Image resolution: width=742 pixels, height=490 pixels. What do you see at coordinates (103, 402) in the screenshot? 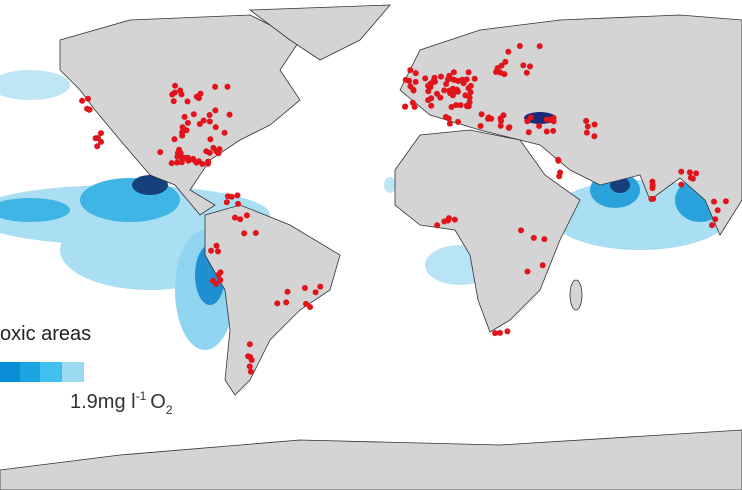
I see `label-main: 1.9mg l` at bounding box center [103, 402].